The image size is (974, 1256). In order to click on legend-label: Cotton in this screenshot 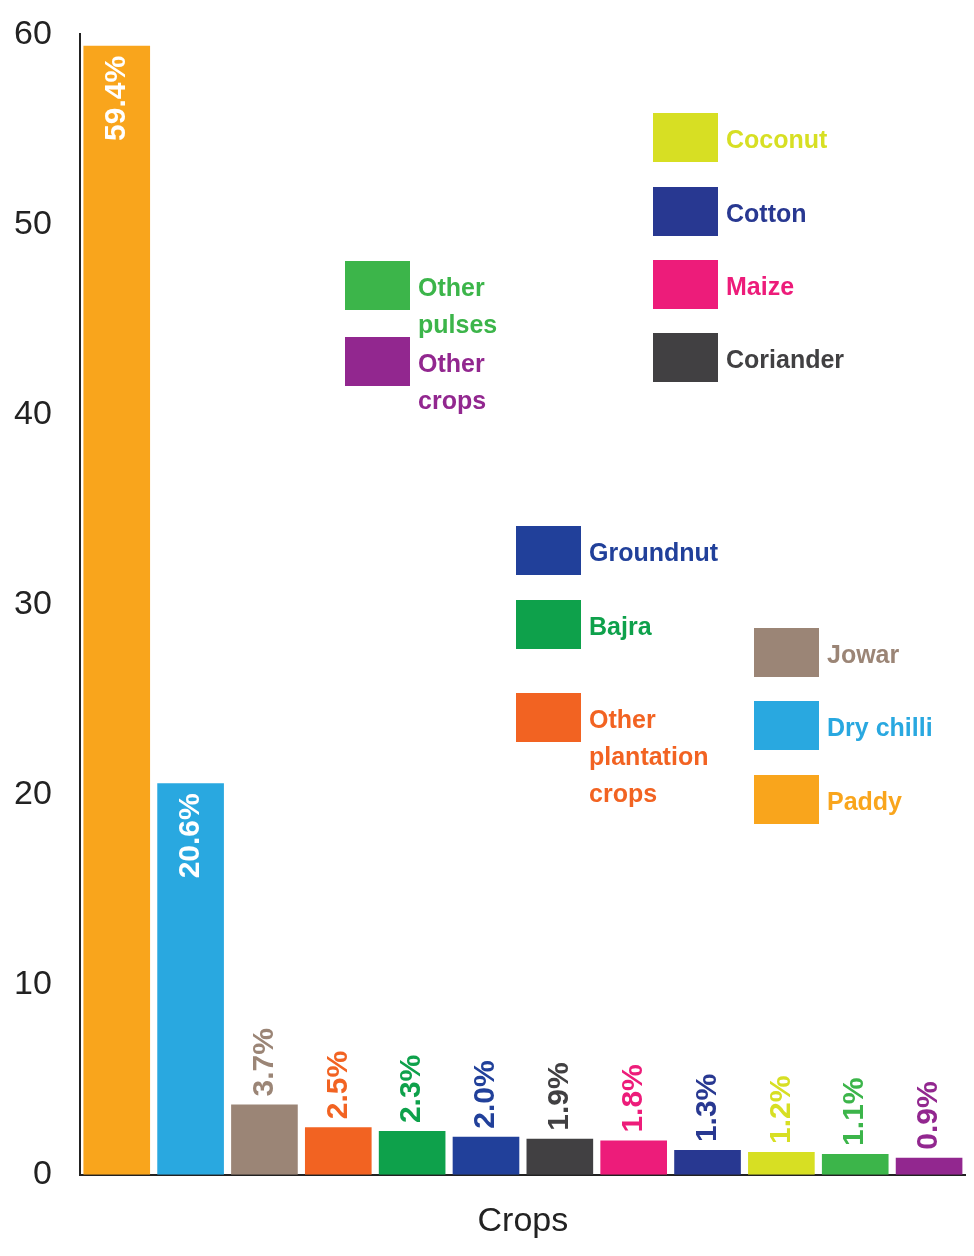, I will do `click(767, 213)`.